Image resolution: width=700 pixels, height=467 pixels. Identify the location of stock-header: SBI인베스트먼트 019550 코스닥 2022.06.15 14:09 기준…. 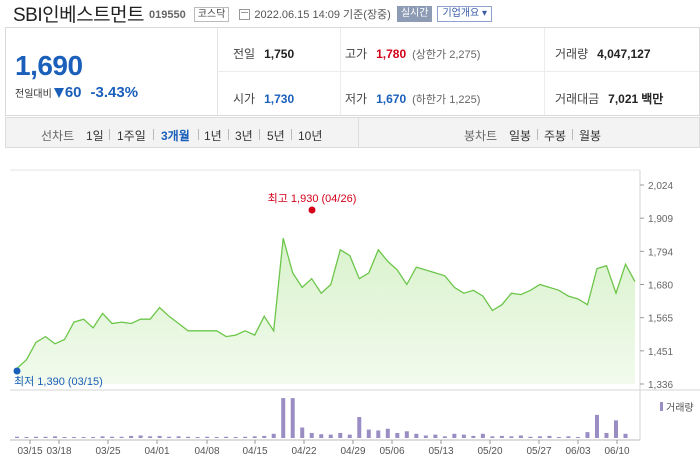
(350, 13).